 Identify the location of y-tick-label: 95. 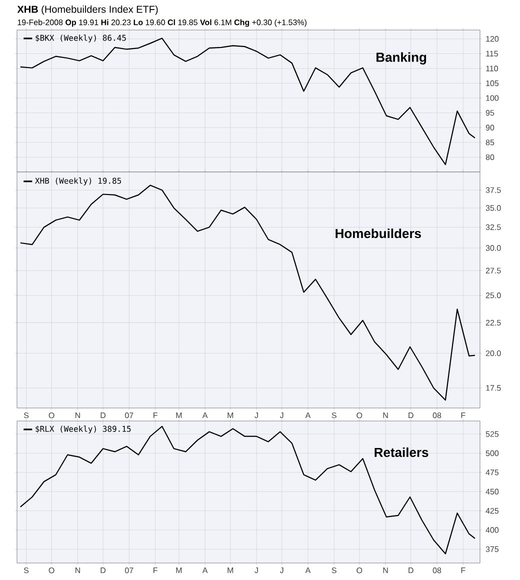
(490, 113).